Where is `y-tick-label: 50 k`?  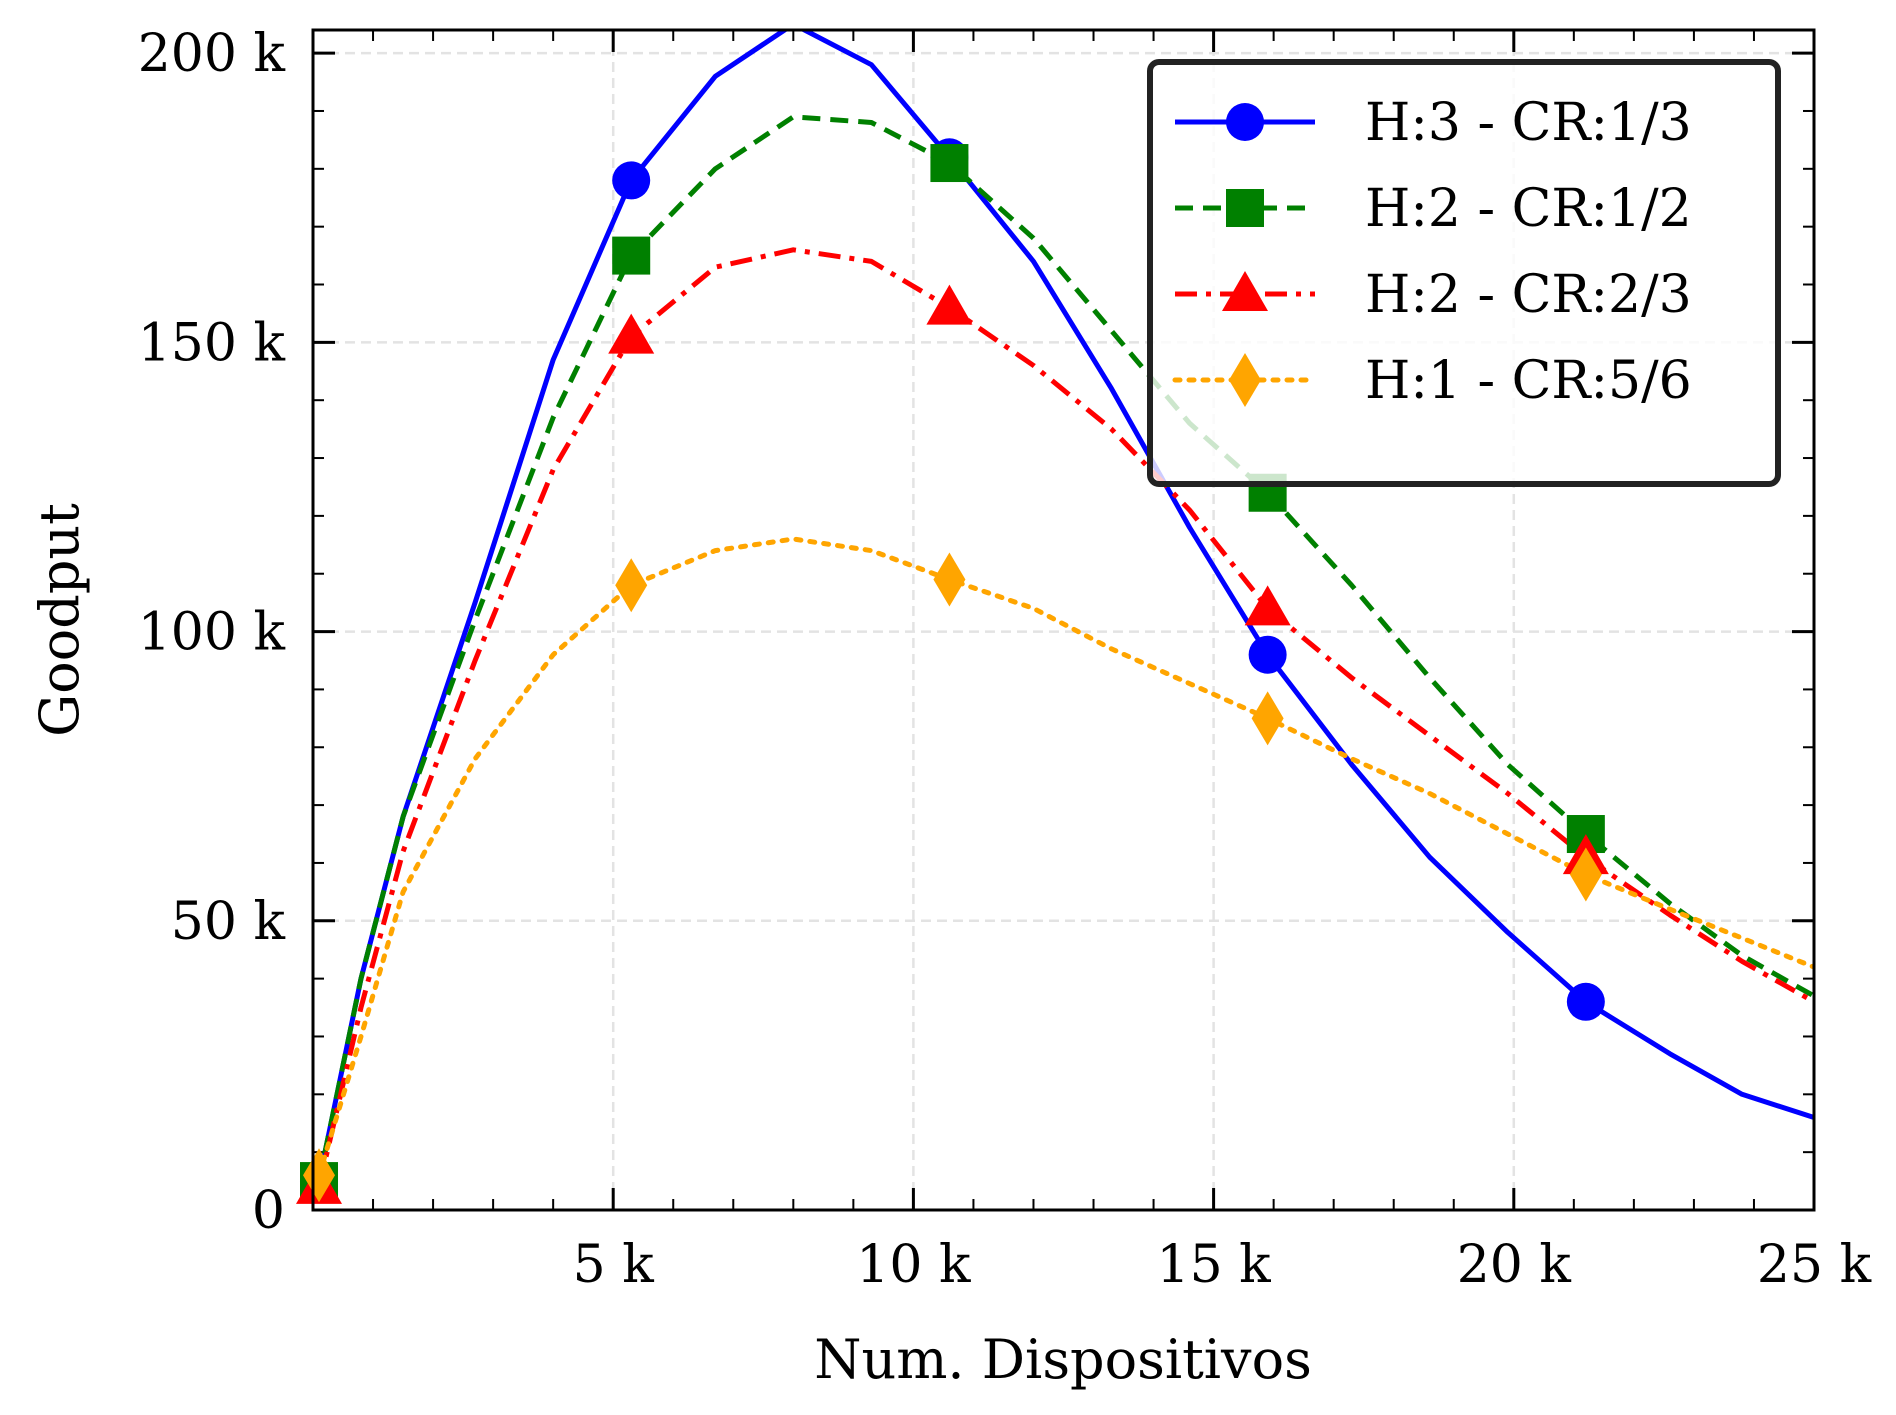 y-tick-label: 50 k is located at coordinates (228, 922).